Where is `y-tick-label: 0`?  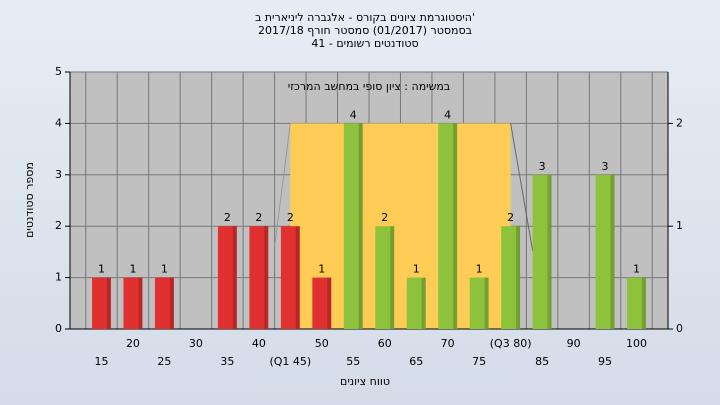
y-tick-label: 0 is located at coordinates (58, 328).